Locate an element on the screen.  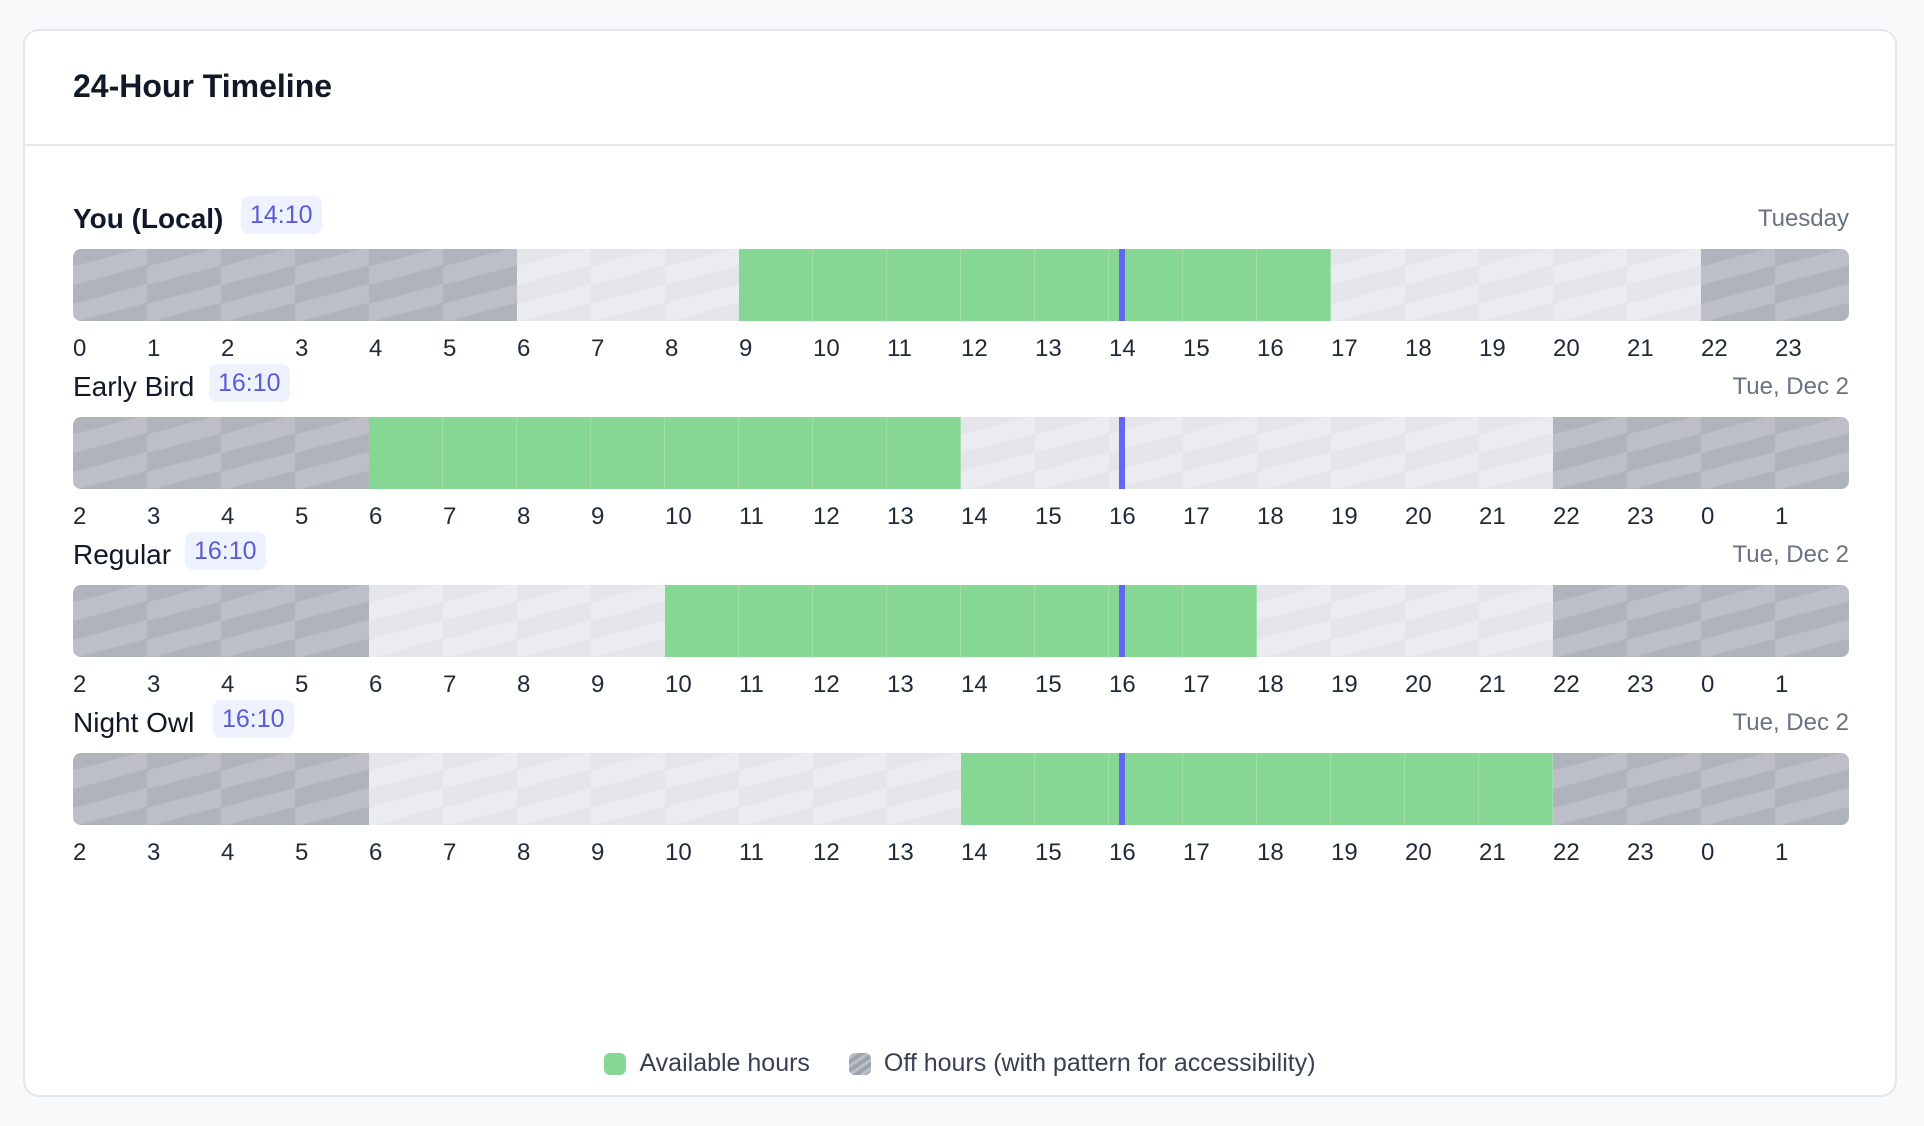
hour-ticks: 2 3 4 5 6 7 8 9 10 11 12 13 14 15 16 17 18 19 20 21 22 23 0 1 is located at coordinates (961, 854).